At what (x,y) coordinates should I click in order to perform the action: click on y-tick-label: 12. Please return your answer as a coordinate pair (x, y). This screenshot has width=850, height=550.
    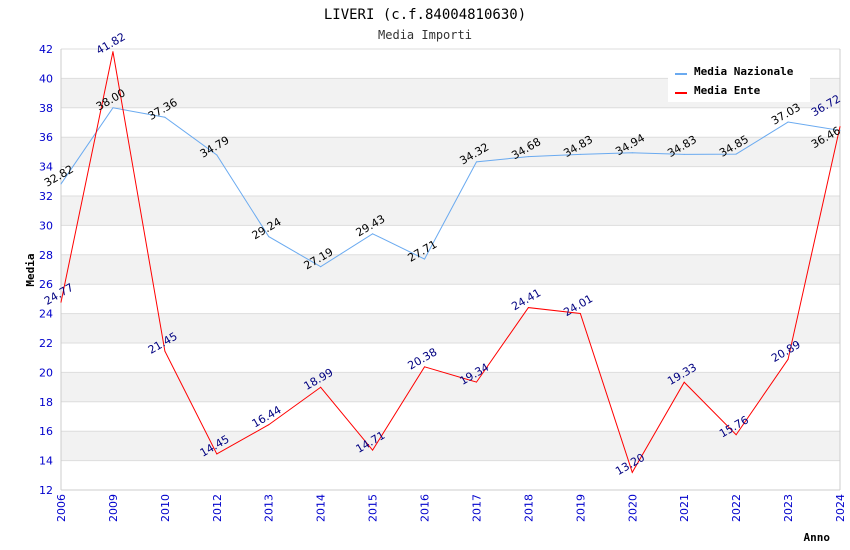
    Looking at the image, I should click on (46, 490).